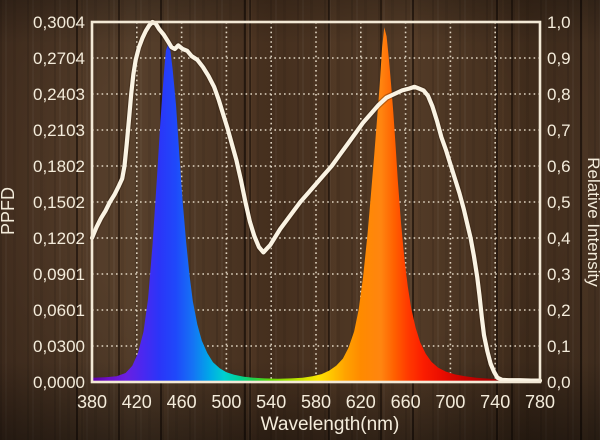 The height and width of the screenshot is (440, 600). I want to click on y-tick-label-right: 0,4, so click(559, 238).